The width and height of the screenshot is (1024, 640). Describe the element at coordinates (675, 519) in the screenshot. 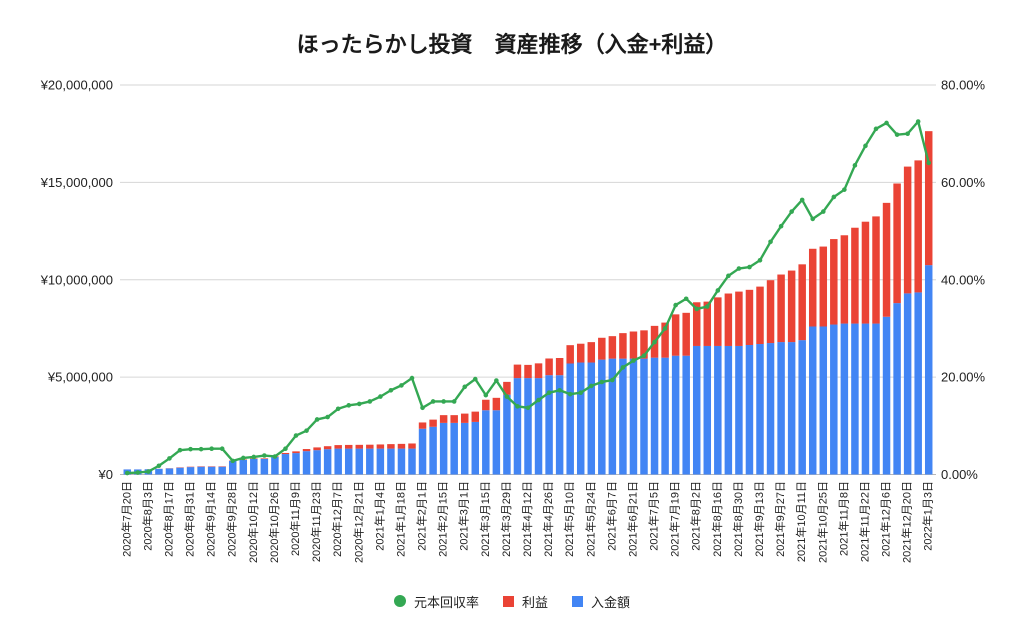

I see `x-tick-label: 2021年7月19日` at that location.